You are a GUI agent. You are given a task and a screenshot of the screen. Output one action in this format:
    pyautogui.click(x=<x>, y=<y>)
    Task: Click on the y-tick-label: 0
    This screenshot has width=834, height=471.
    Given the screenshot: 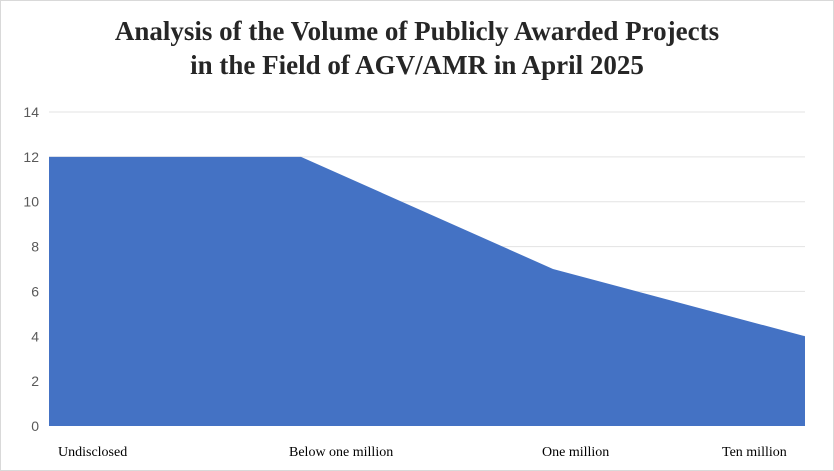 What is the action you would take?
    pyautogui.click(x=35, y=426)
    